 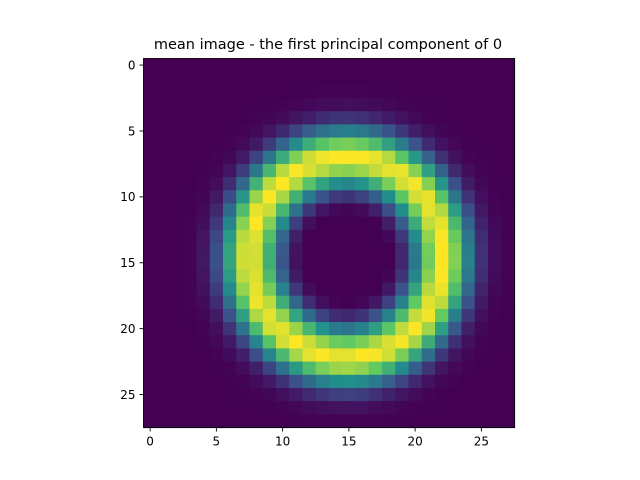 I want to click on y-tick-label: 15, so click(x=127, y=263).